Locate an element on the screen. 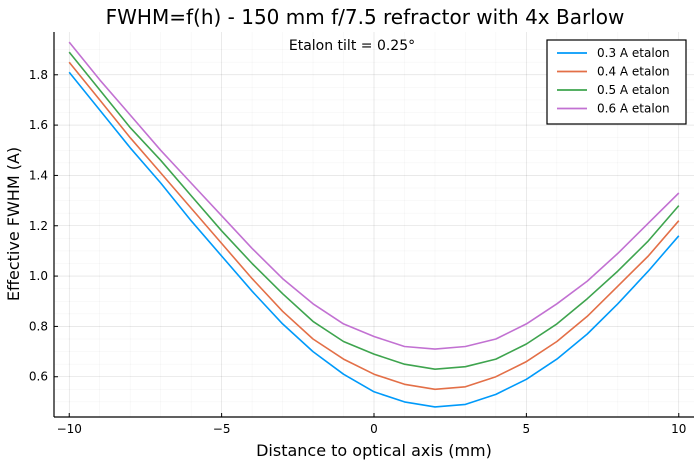 The height and width of the screenshot is (464, 695). y-tick-label: 0.6 is located at coordinates (38, 377).